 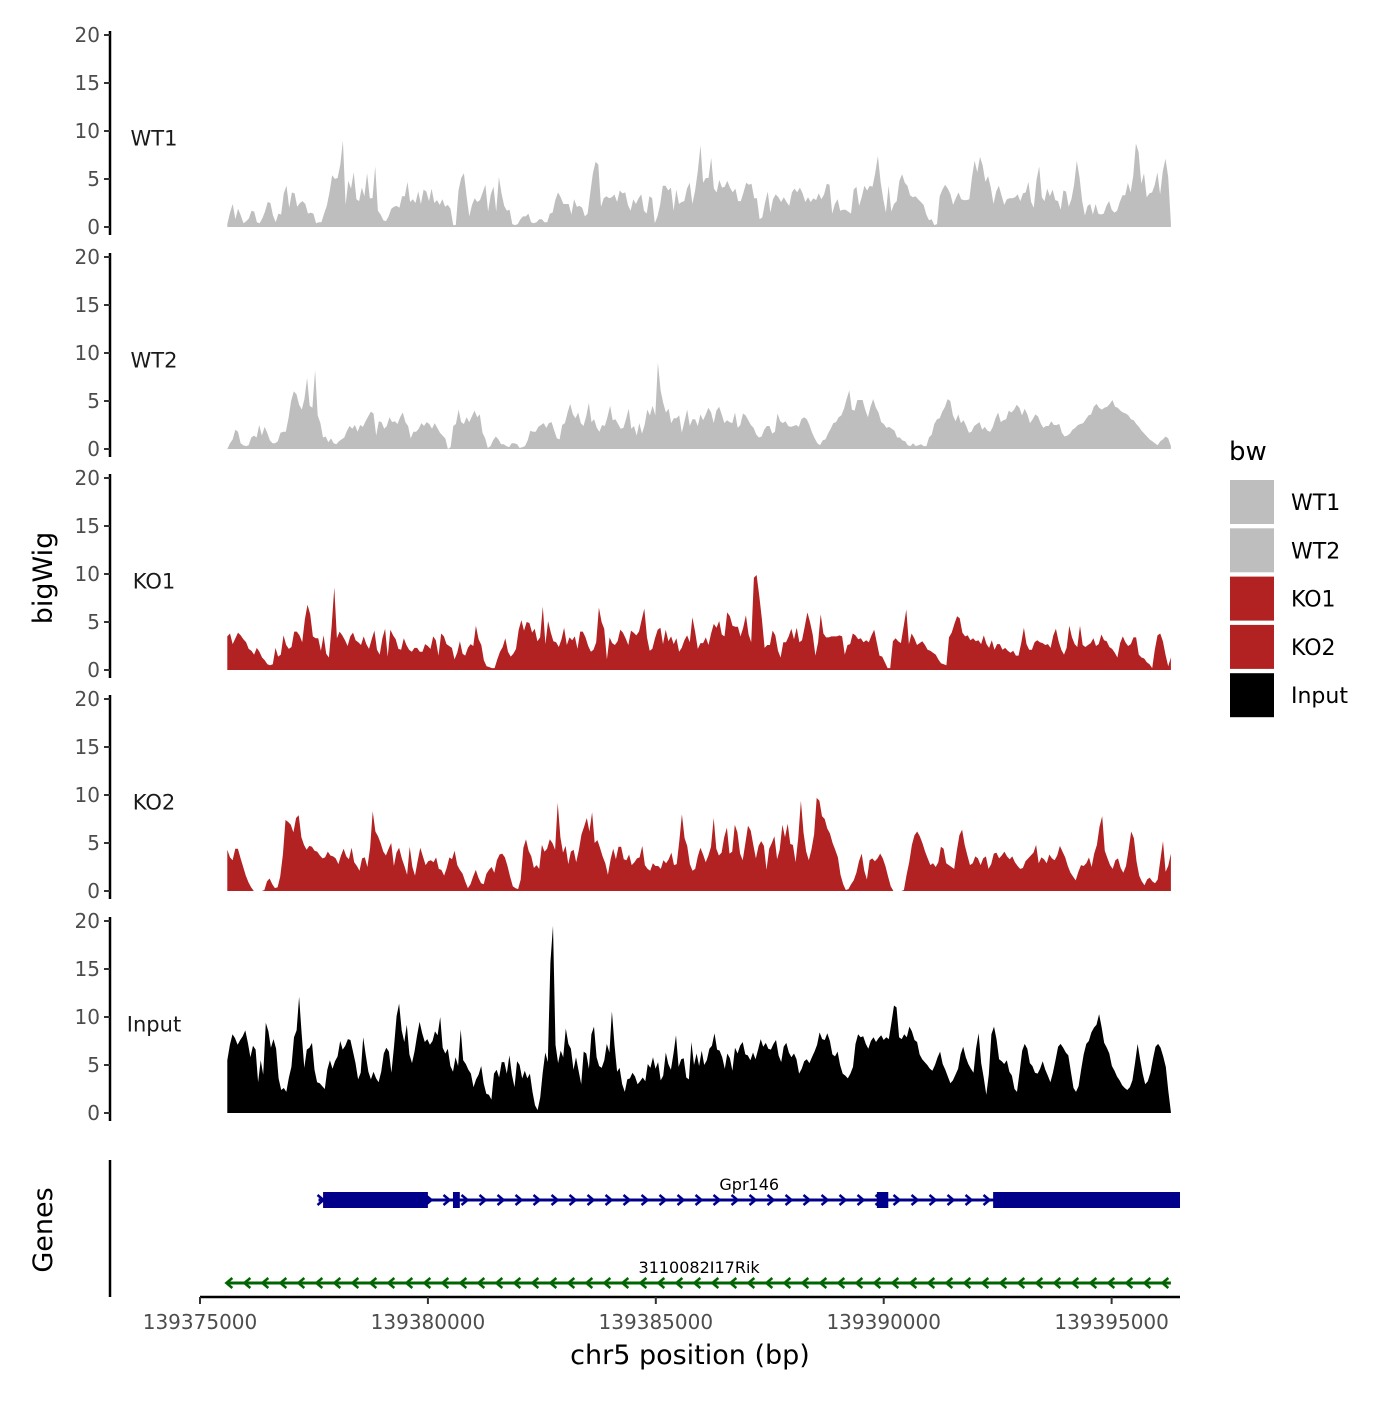 What do you see at coordinates (43, 578) in the screenshot?
I see `y-axis-title-bigwig: bigWig` at bounding box center [43, 578].